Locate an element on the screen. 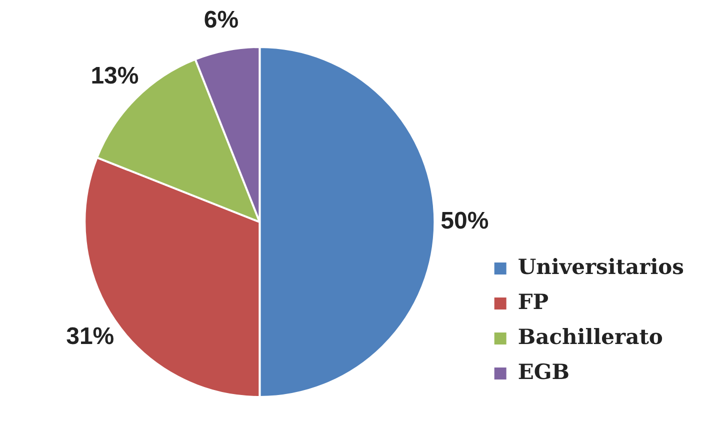 Image resolution: width=714 pixels, height=428 pixels. legend-label: FP is located at coordinates (533, 301).